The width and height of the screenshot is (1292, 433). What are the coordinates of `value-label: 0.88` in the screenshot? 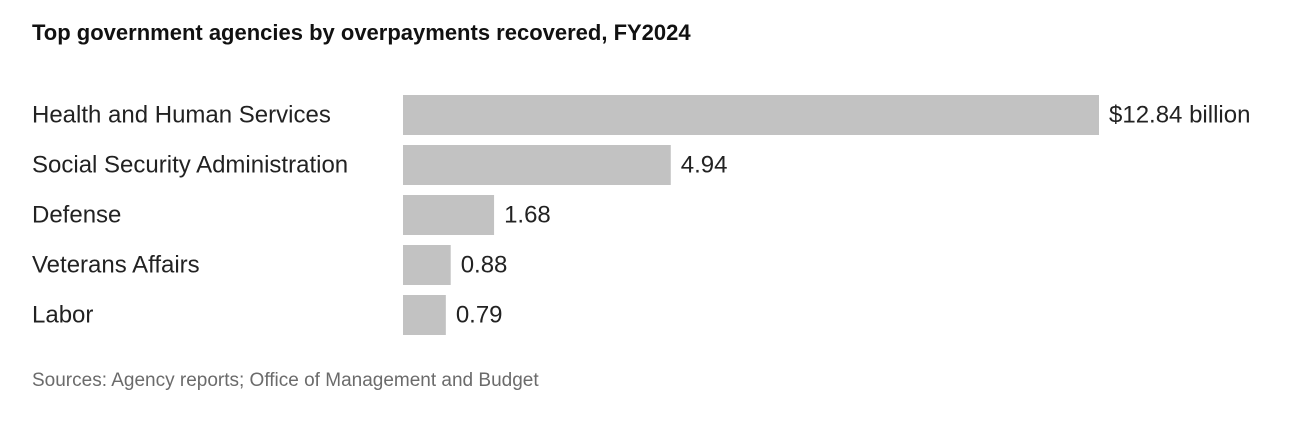 It's located at (484, 265).